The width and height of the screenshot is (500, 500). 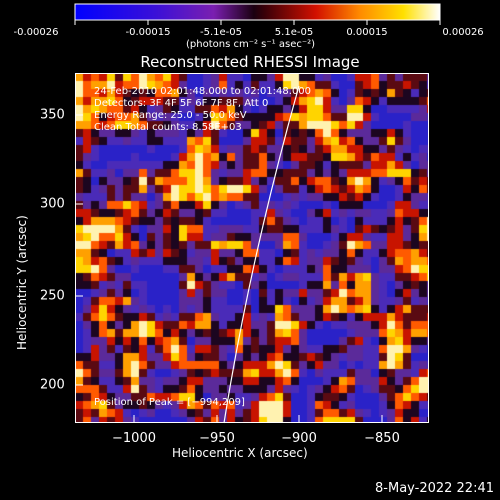 What do you see at coordinates (181, 103) in the screenshot?
I see `info-line-detectors: Detectors: 3F 4F 5F 6F 7F 8F, Att 0` at bounding box center [181, 103].